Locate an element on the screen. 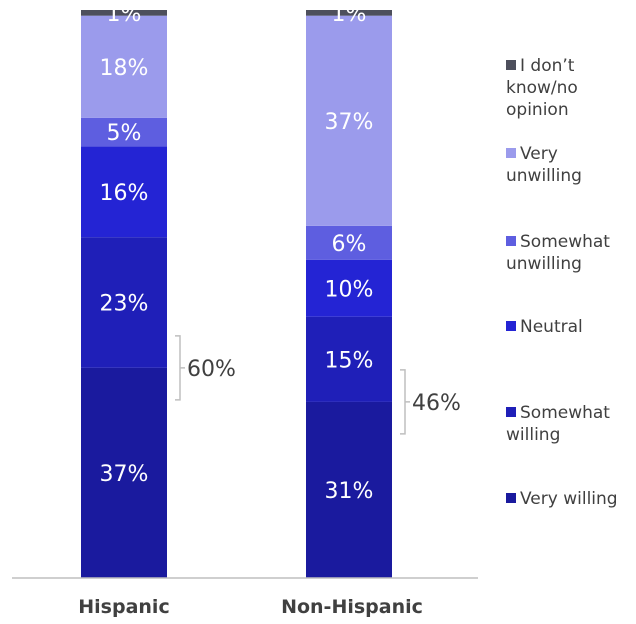  category-label-non-hispanic: Non-Hispanic is located at coordinates (352, 607).